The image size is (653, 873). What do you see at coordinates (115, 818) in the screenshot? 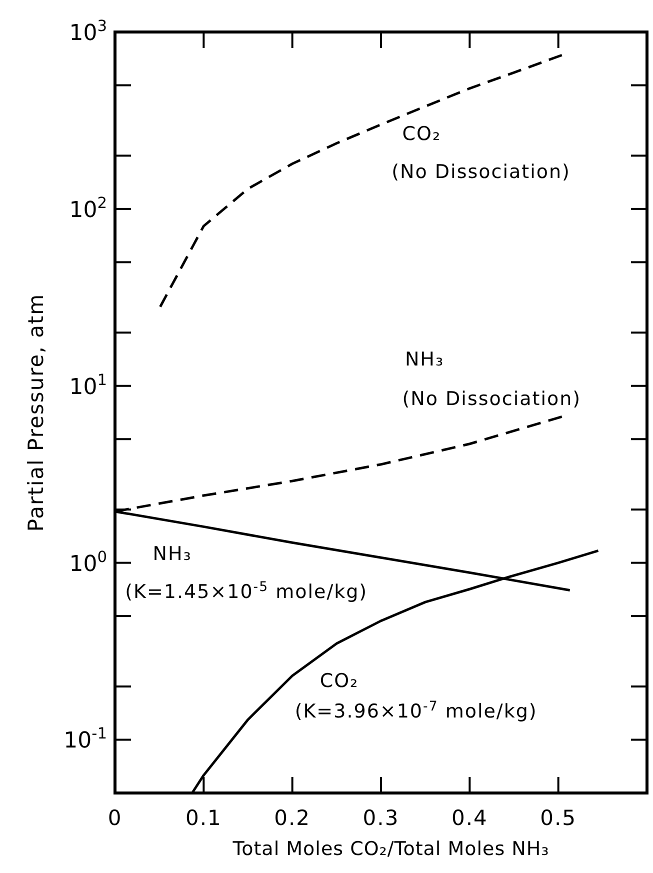
I see `x-tick-label: 0` at bounding box center [115, 818].